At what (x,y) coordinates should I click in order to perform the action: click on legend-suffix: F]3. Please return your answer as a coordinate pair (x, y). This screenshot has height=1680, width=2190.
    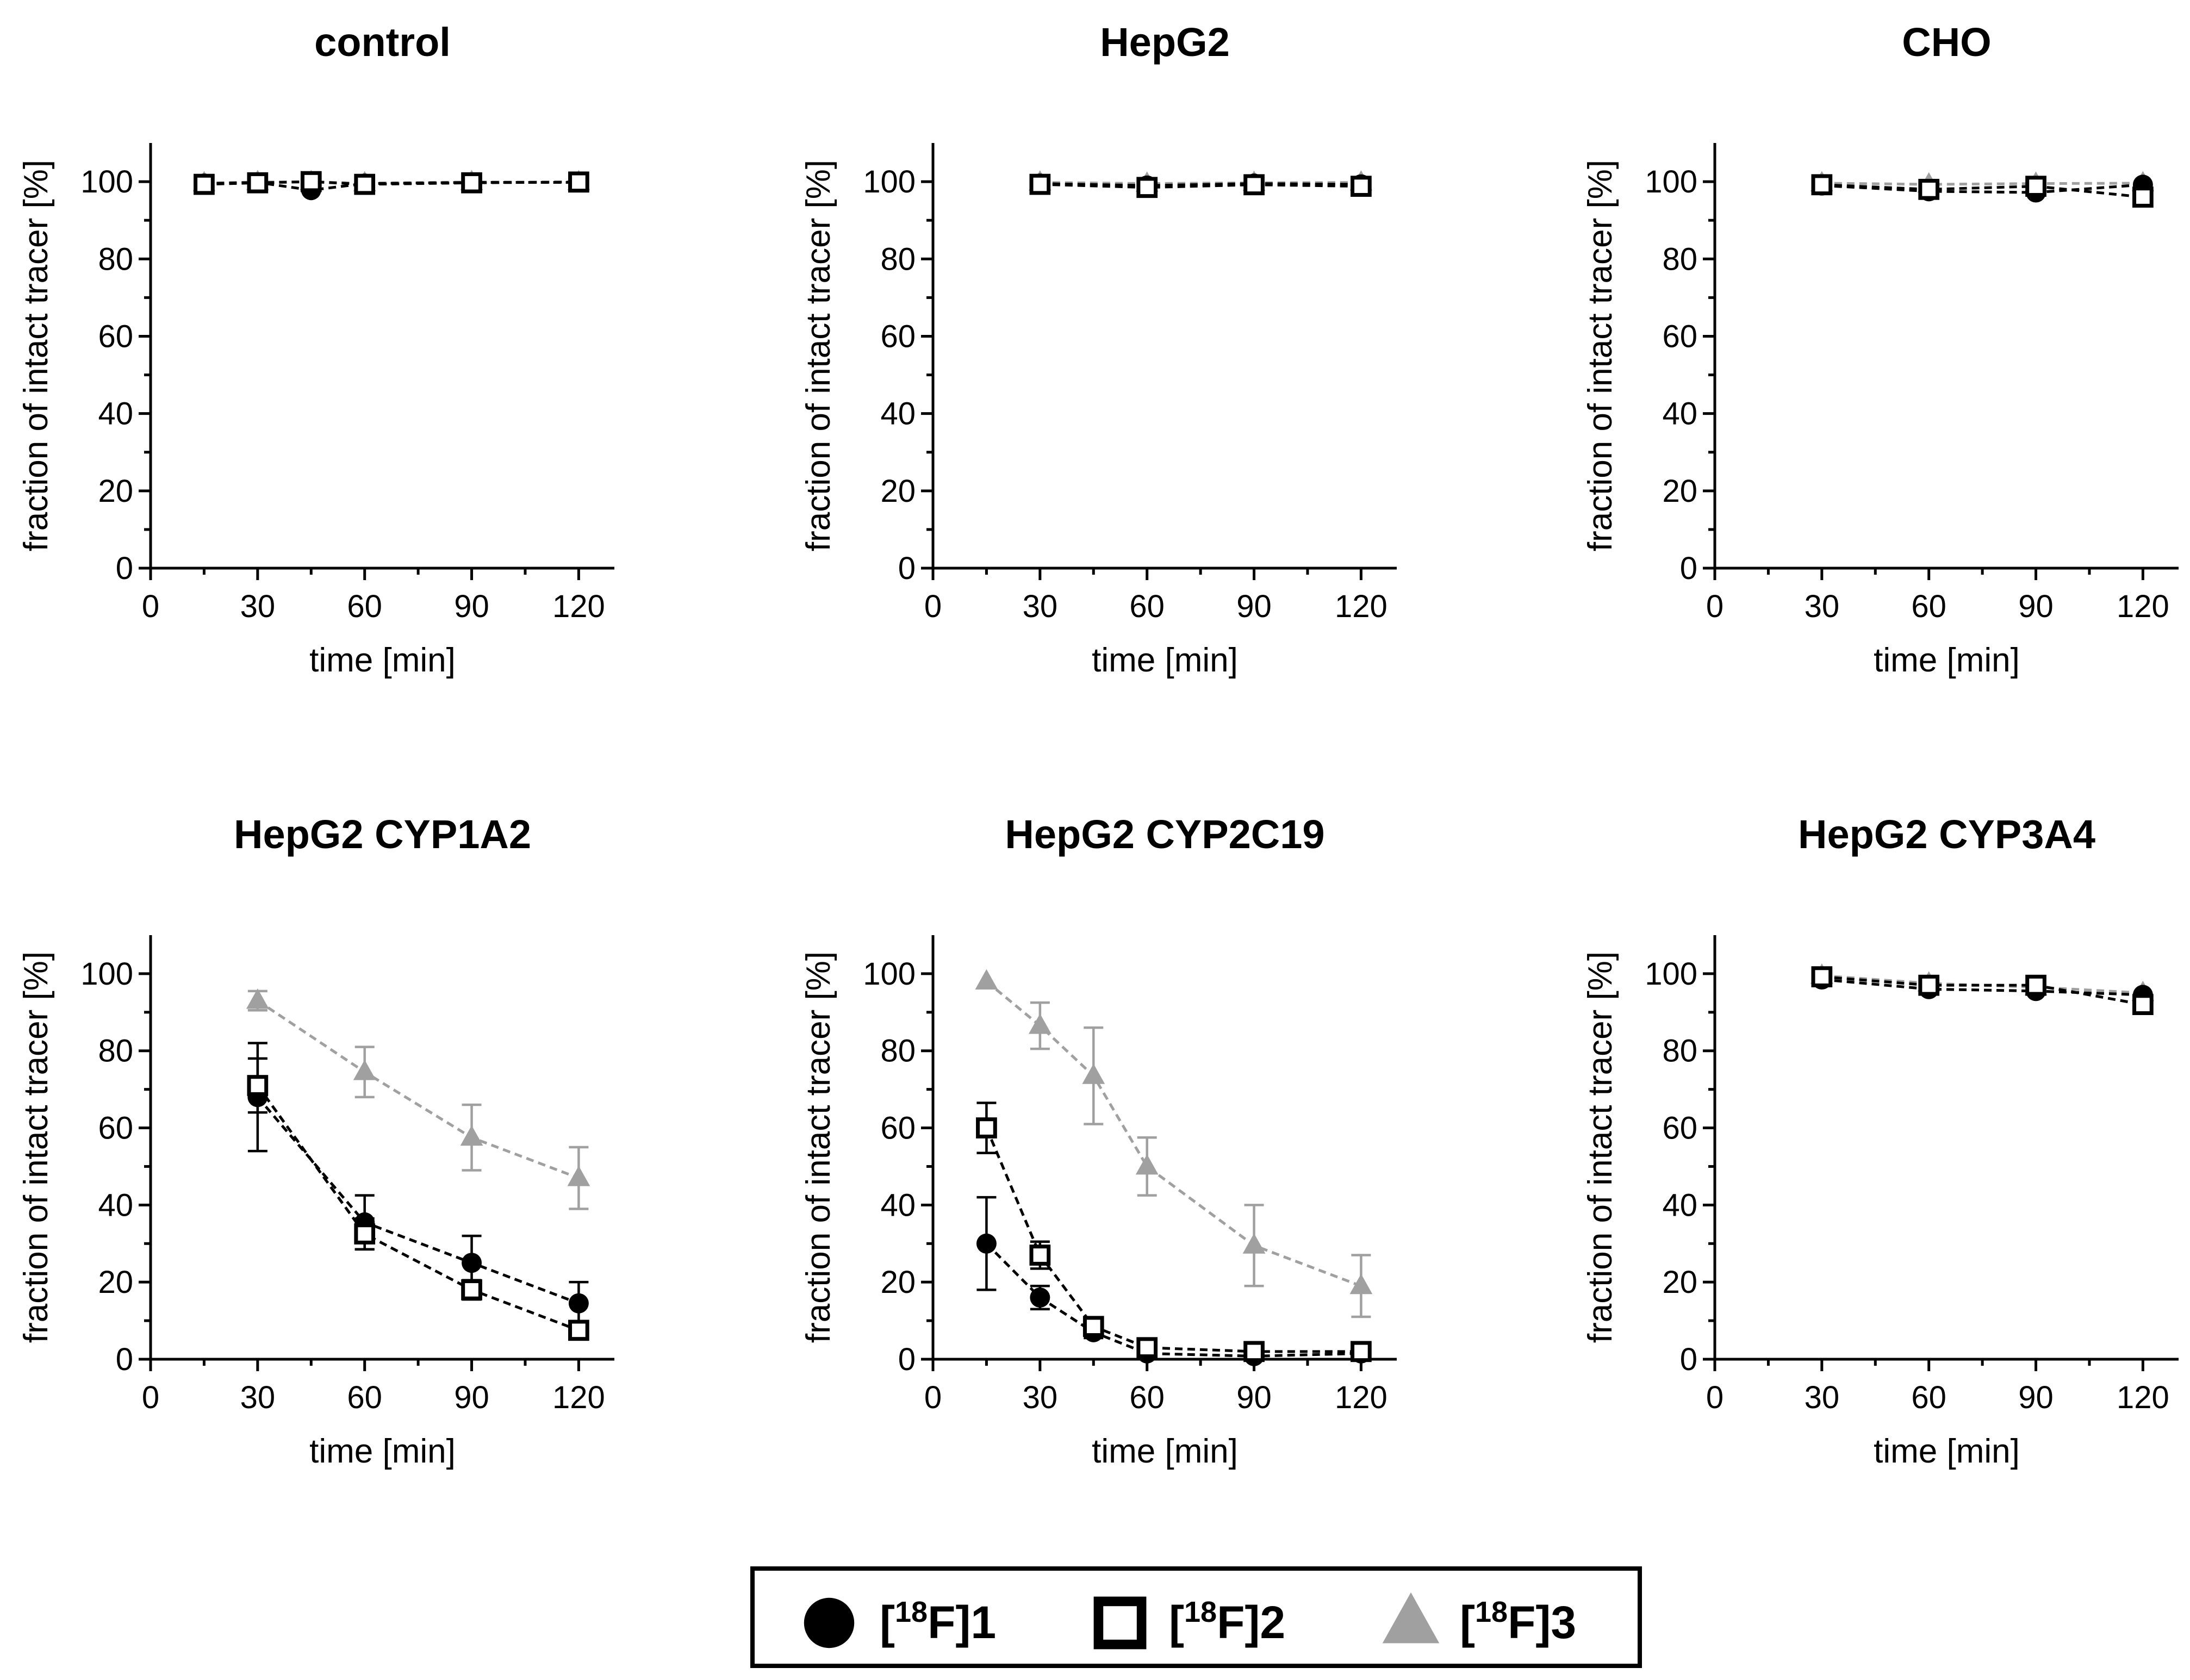
    Looking at the image, I should click on (1542, 1622).